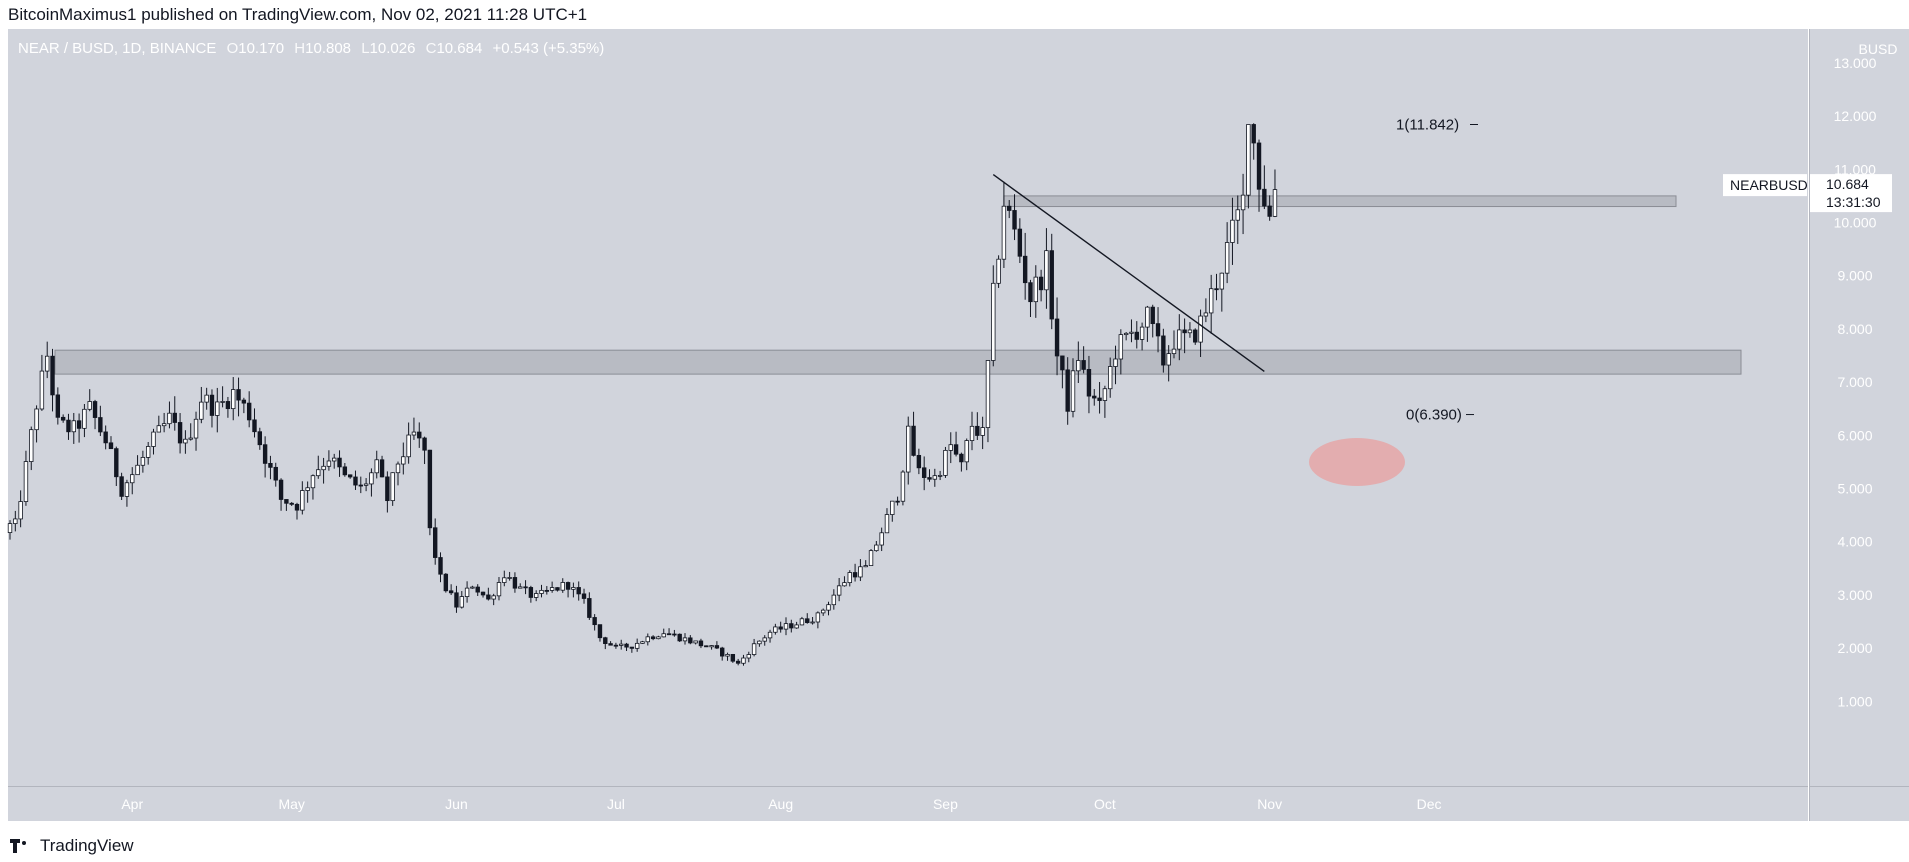  Describe the element at coordinates (1853, 202) in the screenshot. I see `last-price-countdown: 13:31:30` at that location.